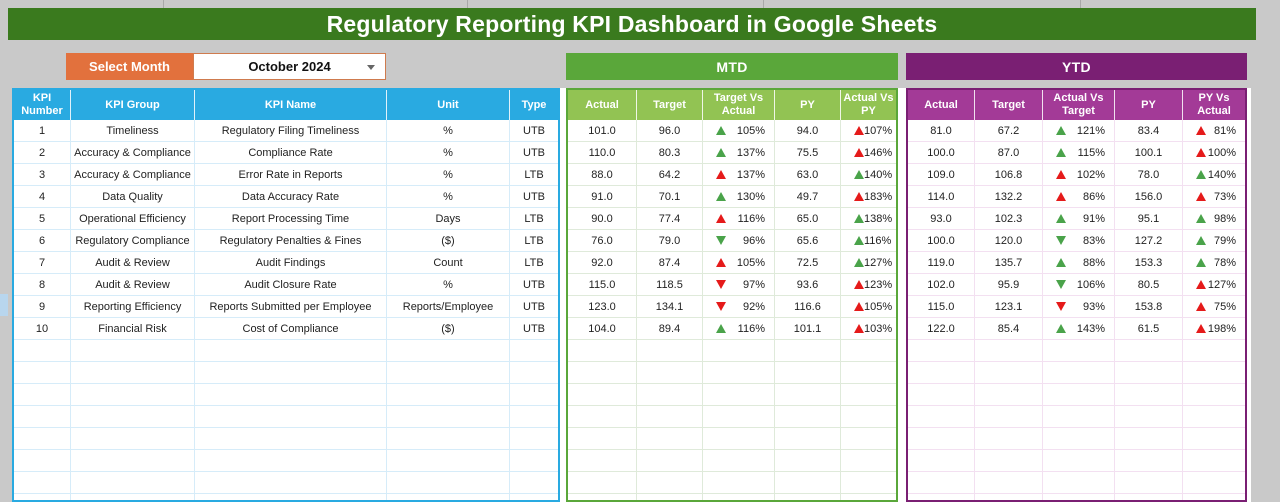 The height and width of the screenshot is (502, 1280). I want to click on trend-percent: 92%, so click(753, 306).